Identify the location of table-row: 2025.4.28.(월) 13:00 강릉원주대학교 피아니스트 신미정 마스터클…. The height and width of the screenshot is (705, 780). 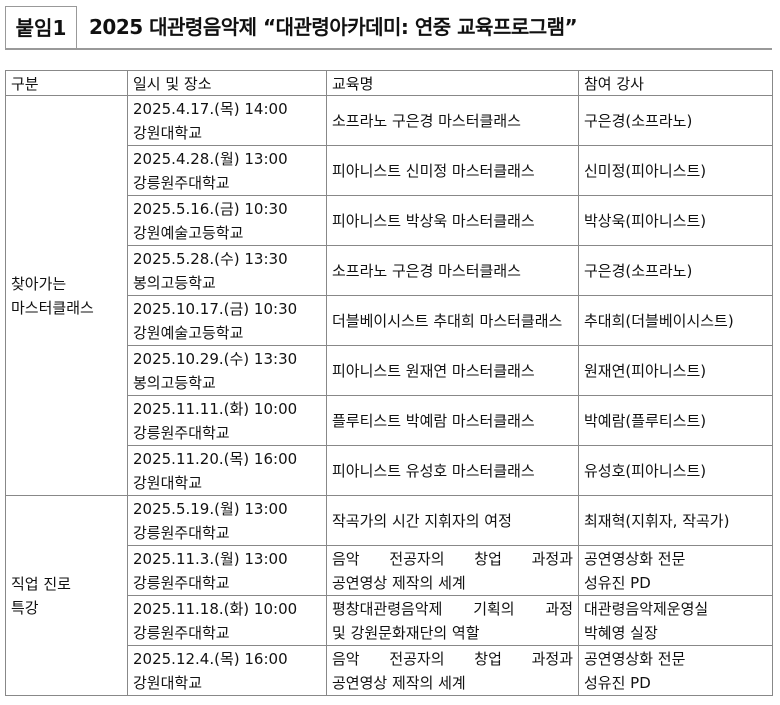
(389, 170).